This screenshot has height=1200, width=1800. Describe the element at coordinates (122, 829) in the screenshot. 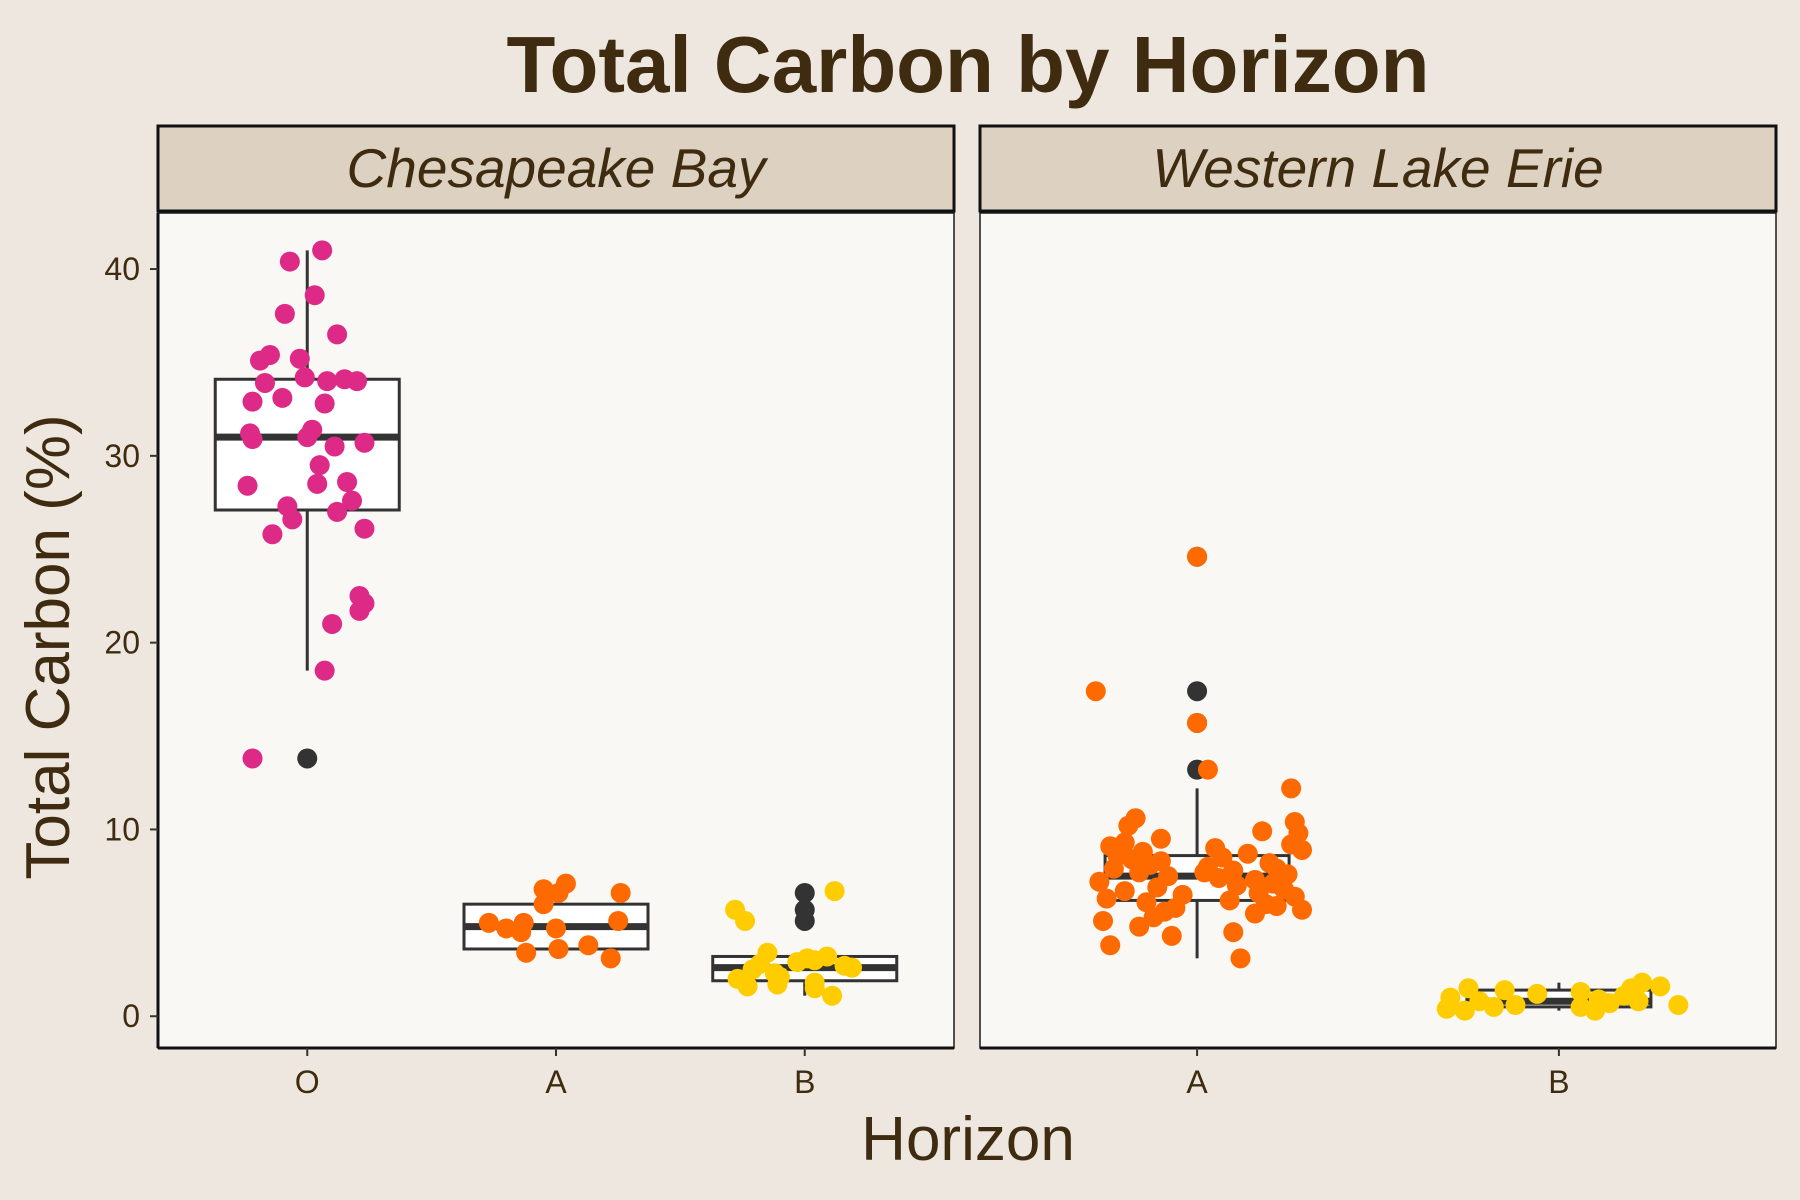

I see `y-tick-label: 10` at that location.